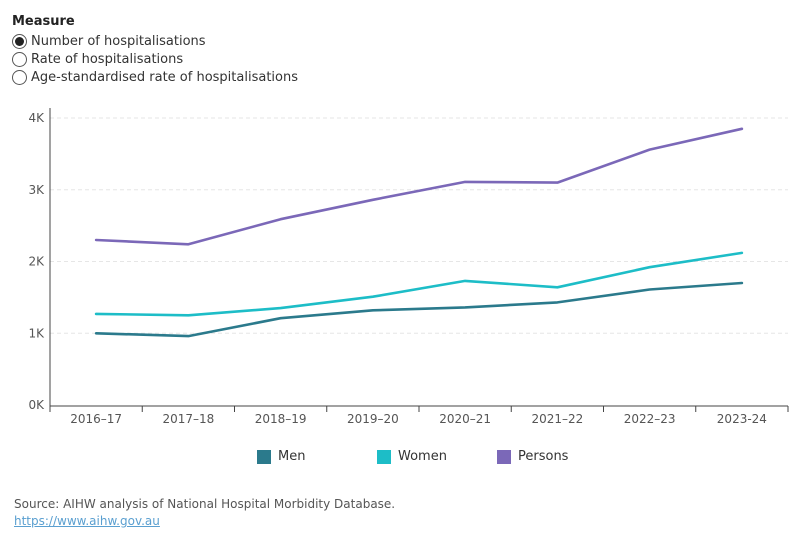 Image resolution: width=800 pixels, height=550 pixels. Describe the element at coordinates (281, 419) in the screenshot. I see `x-tick-label-2: 2018–19` at that location.